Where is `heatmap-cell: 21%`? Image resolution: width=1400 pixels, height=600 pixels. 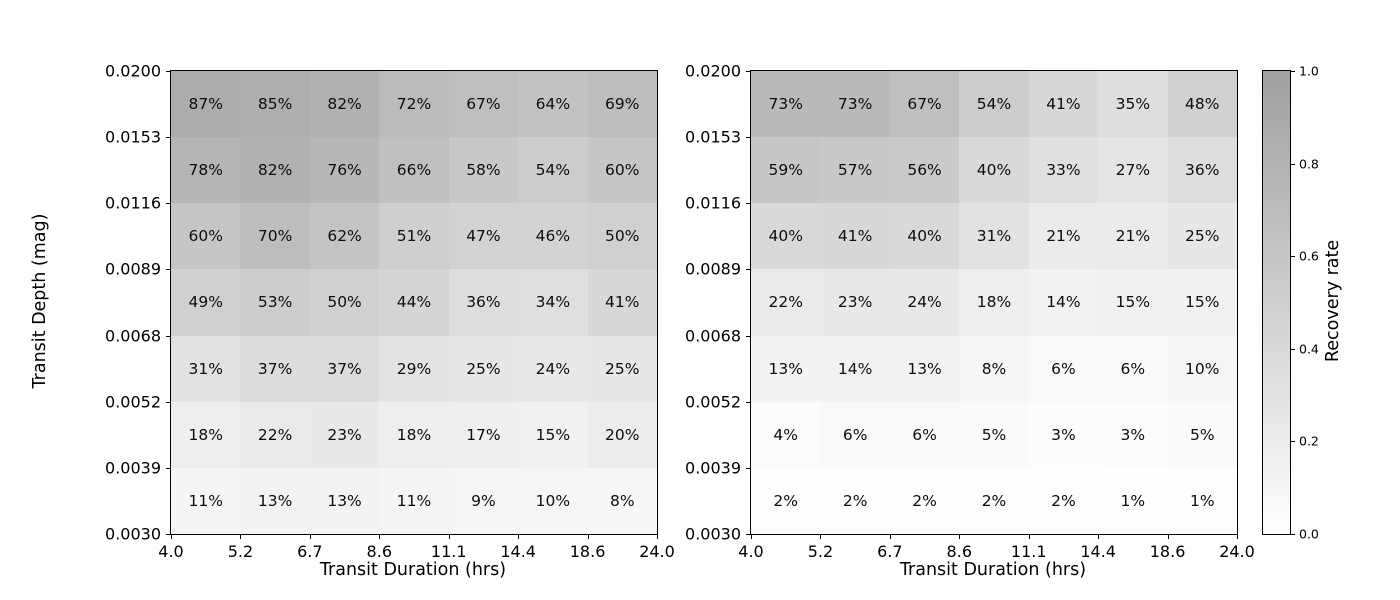
heatmap-cell: 21% is located at coordinates (1133, 236).